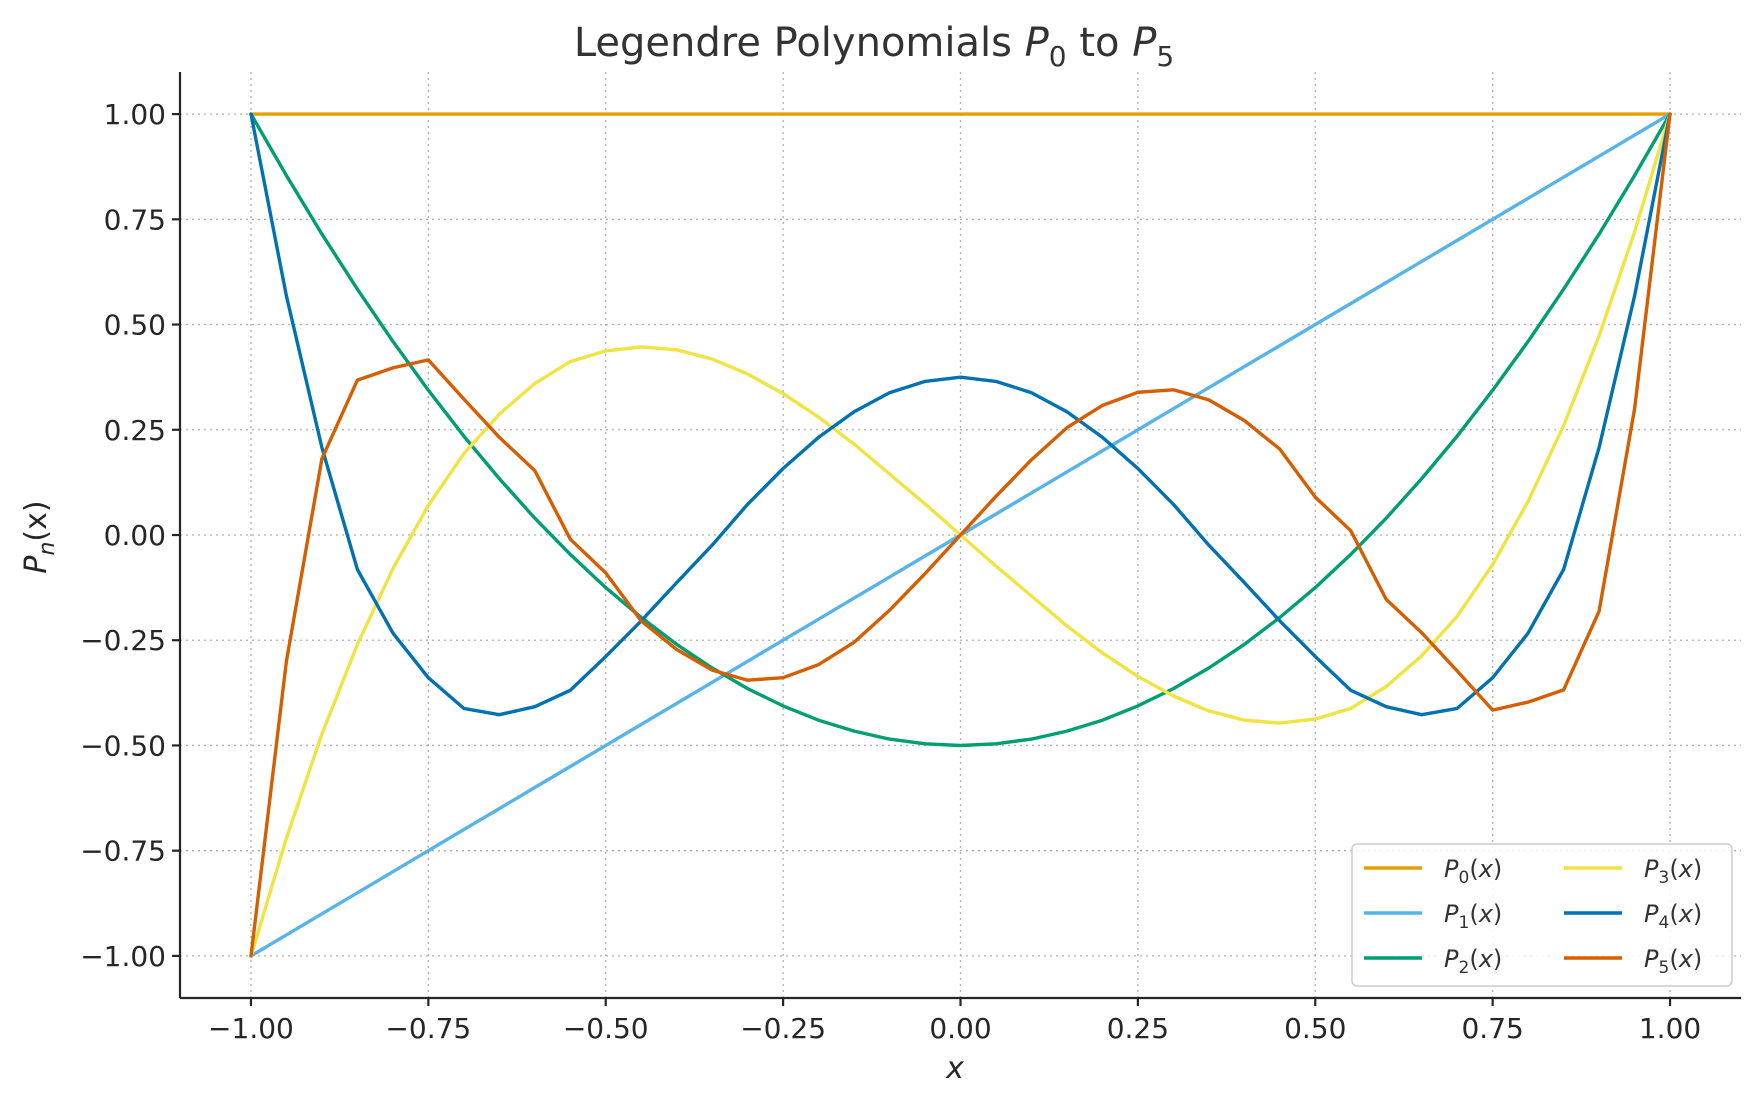  Describe the element at coordinates (135, 535) in the screenshot. I see `y-tick-label: 0.00` at that location.